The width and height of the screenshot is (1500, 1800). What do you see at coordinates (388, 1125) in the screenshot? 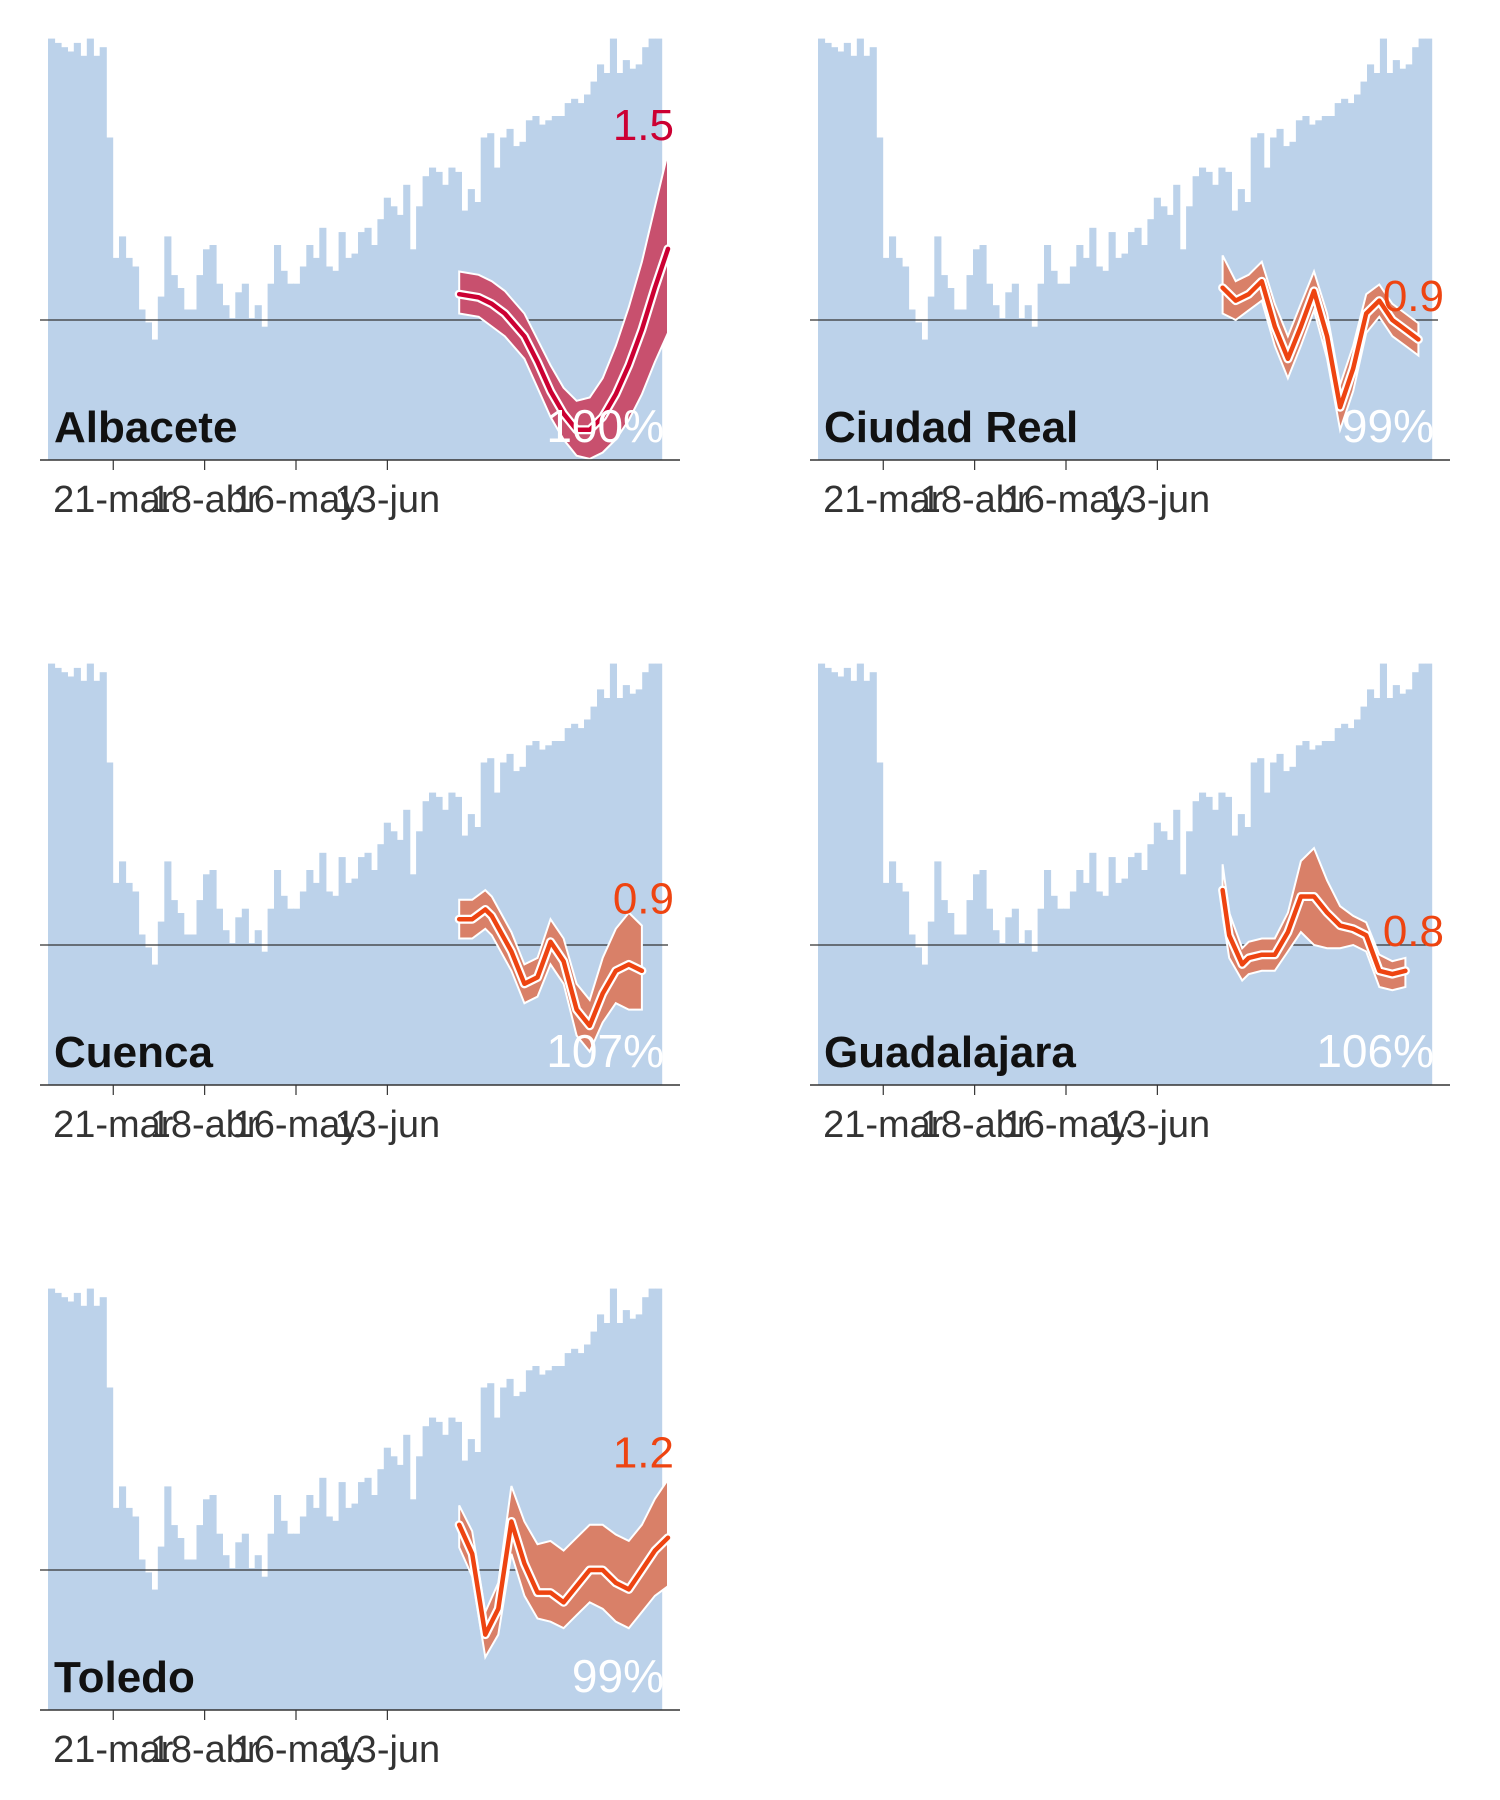
I see `x-tick-label: 13-jun` at bounding box center [388, 1125].